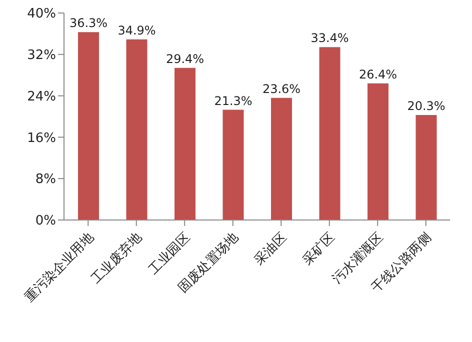 The image size is (472, 342). Describe the element at coordinates (426, 105) in the screenshot. I see `data-label: 20.3%` at that location.